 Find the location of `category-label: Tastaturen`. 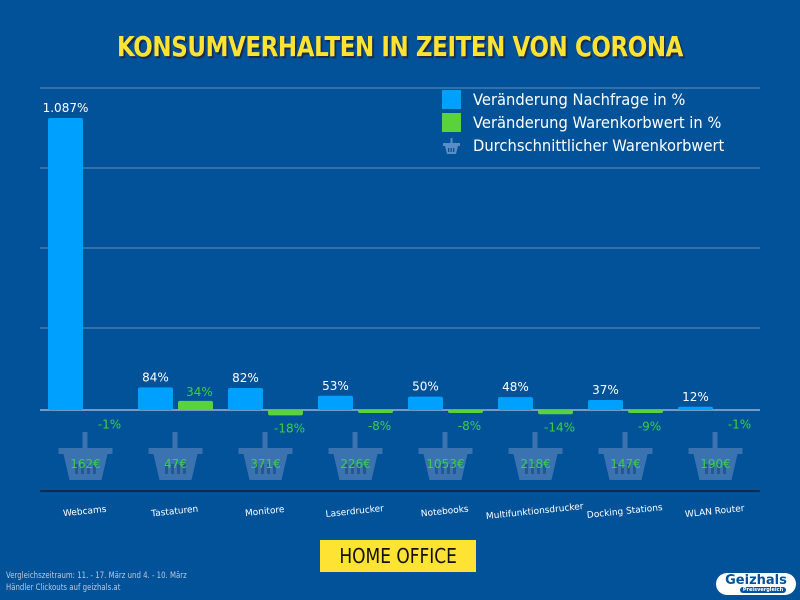

category-label: Tastaturen is located at coordinates (174, 512).